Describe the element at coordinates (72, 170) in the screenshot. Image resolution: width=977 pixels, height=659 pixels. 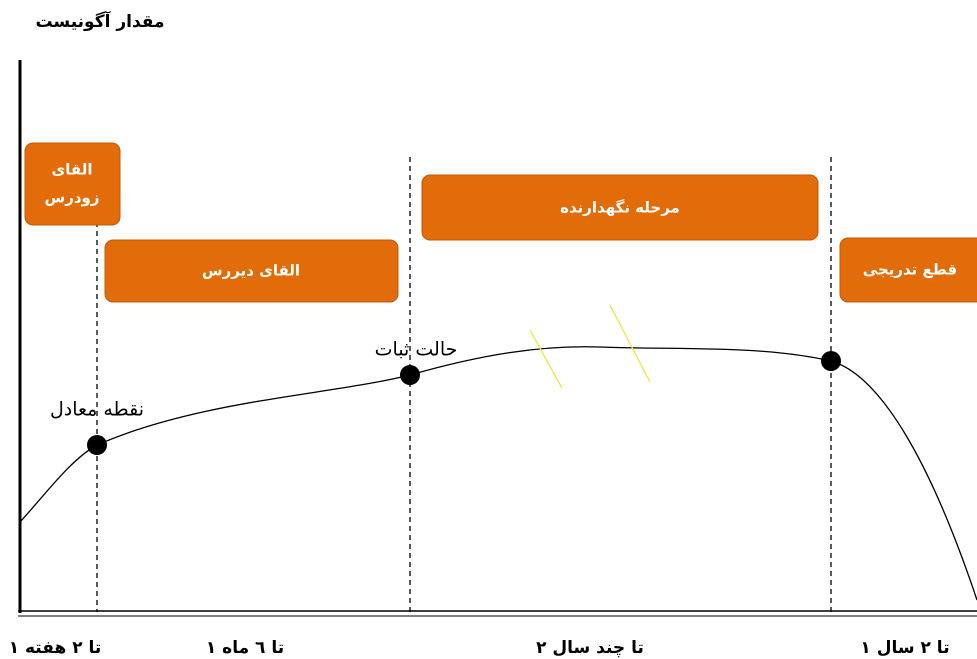
I see `box-text: القای` at that location.